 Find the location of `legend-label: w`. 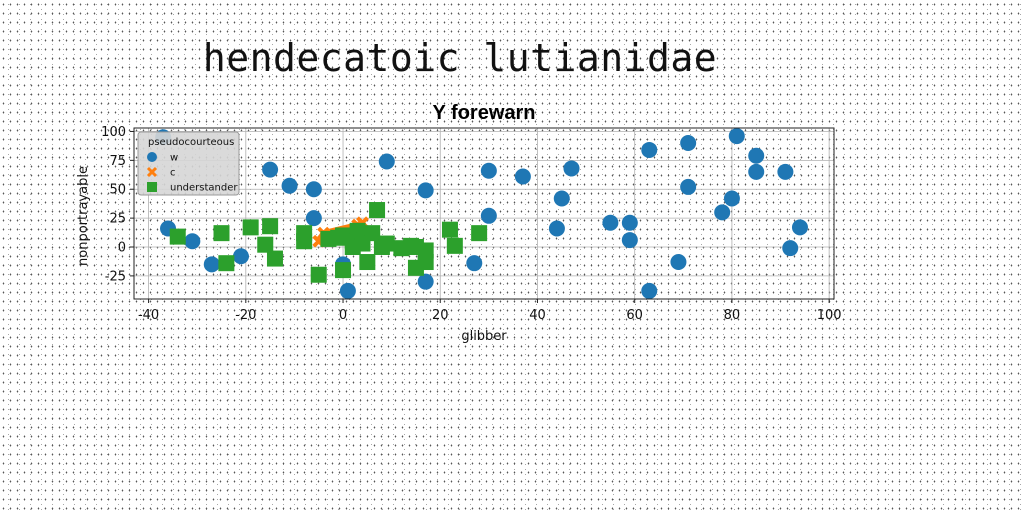

legend-label: w is located at coordinates (174, 158).